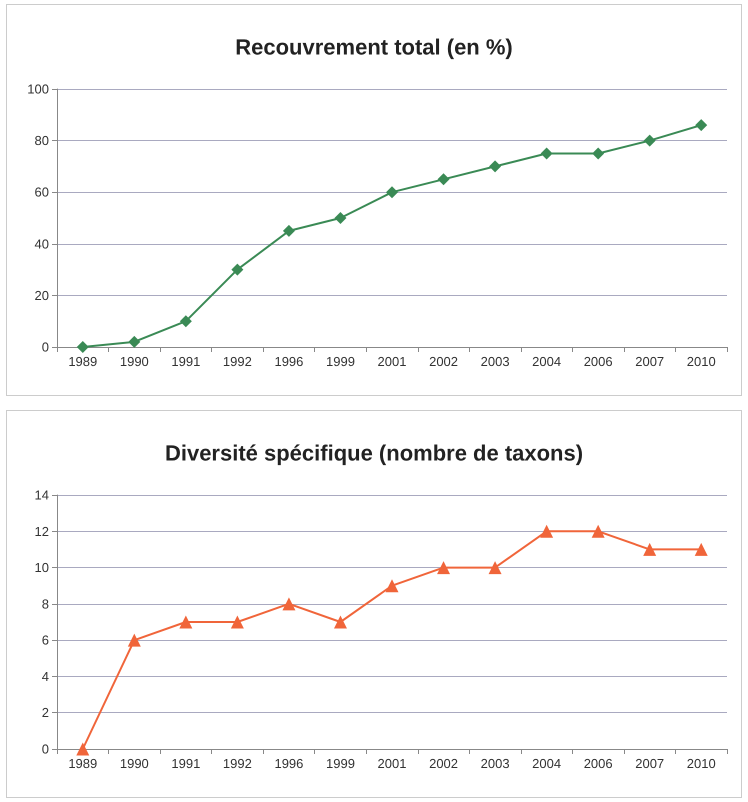 Image resolution: width=748 pixels, height=802 pixels. Describe the element at coordinates (41, 244) in the screenshot. I see `y-tick-label: 40` at that location.